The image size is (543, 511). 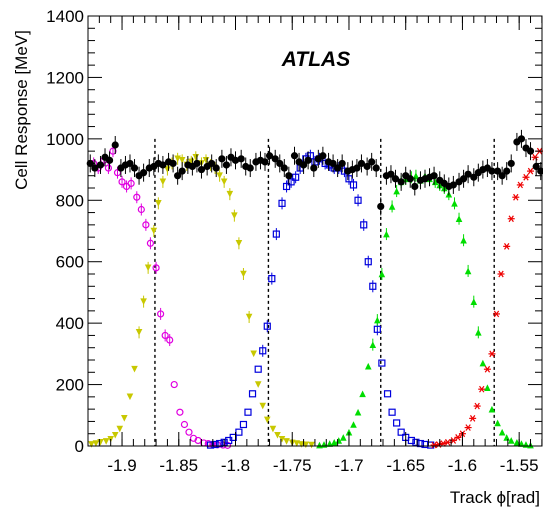 What do you see at coordinates (65, 77) in the screenshot?
I see `y-tick-label: 1200` at bounding box center [65, 77].